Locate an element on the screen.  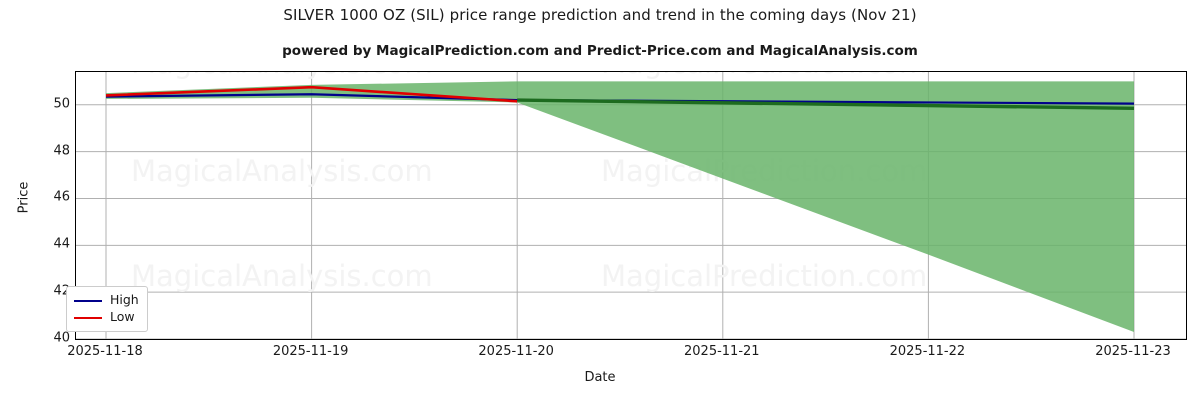
trend-line is located at coordinates (826, 104).